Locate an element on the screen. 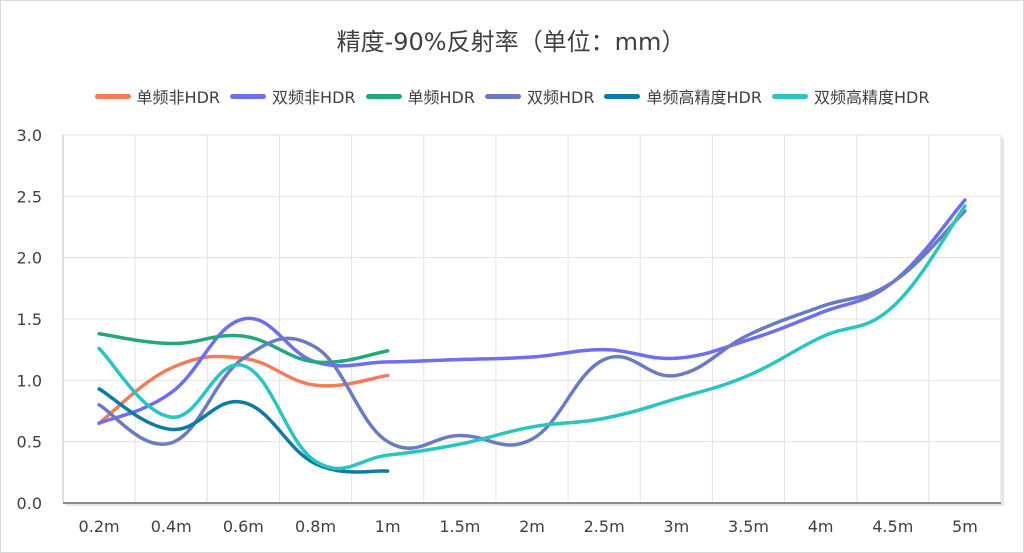 Image resolution: width=1024 pixels, height=553 pixels. x-tick-label: 3m is located at coordinates (676, 526).